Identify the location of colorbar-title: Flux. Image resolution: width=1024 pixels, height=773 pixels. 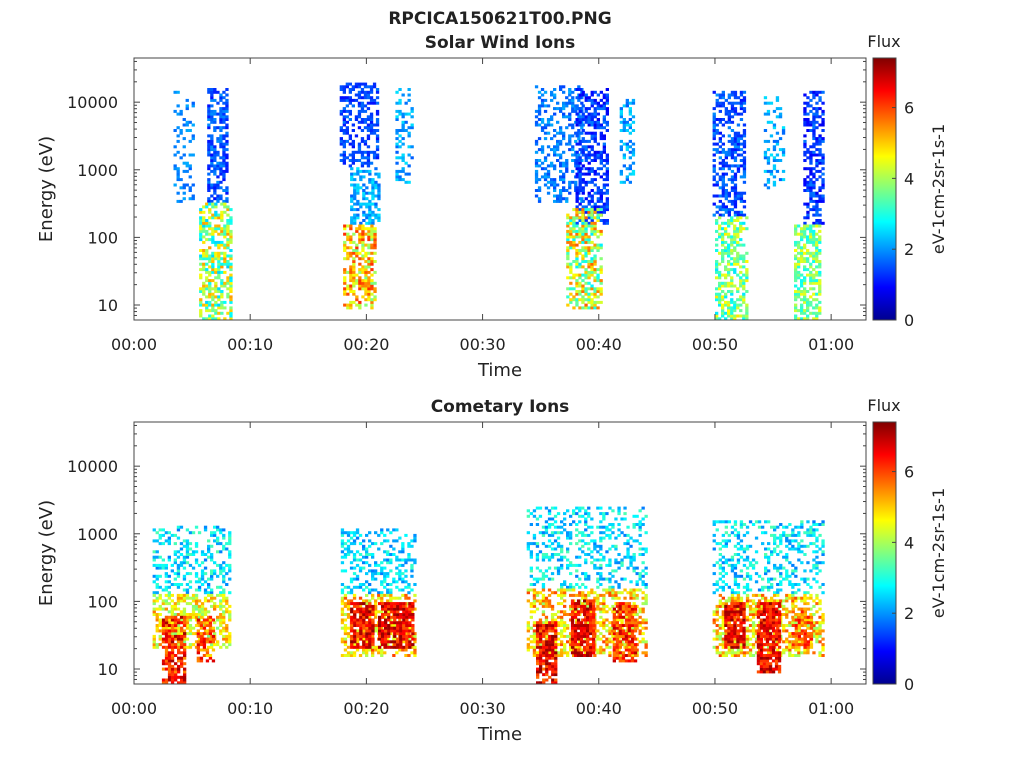
(883, 41).